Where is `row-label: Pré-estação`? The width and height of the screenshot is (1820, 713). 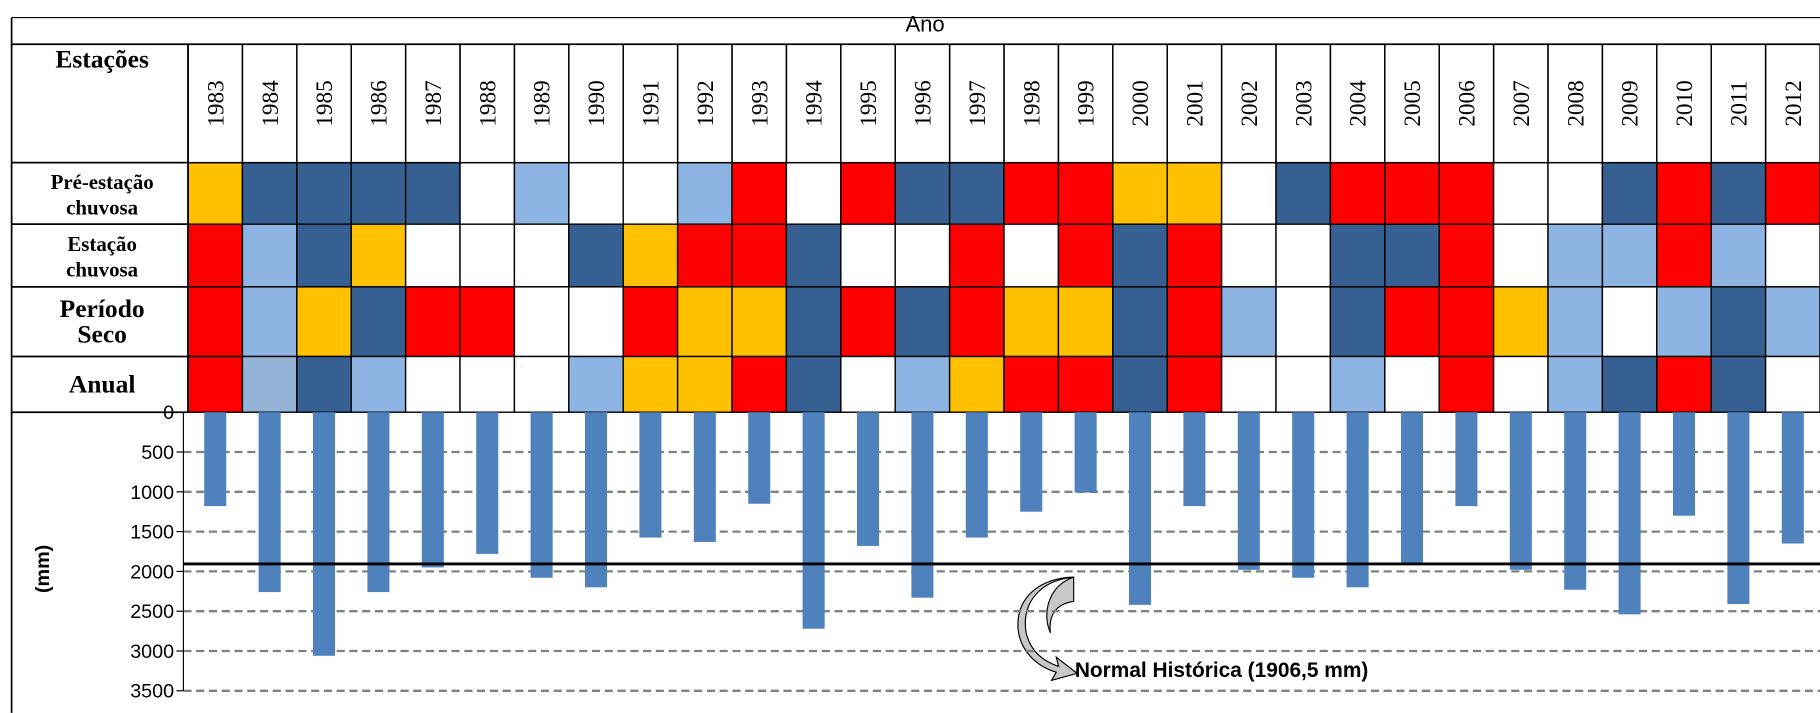
row-label: Pré-estação is located at coordinates (102, 182).